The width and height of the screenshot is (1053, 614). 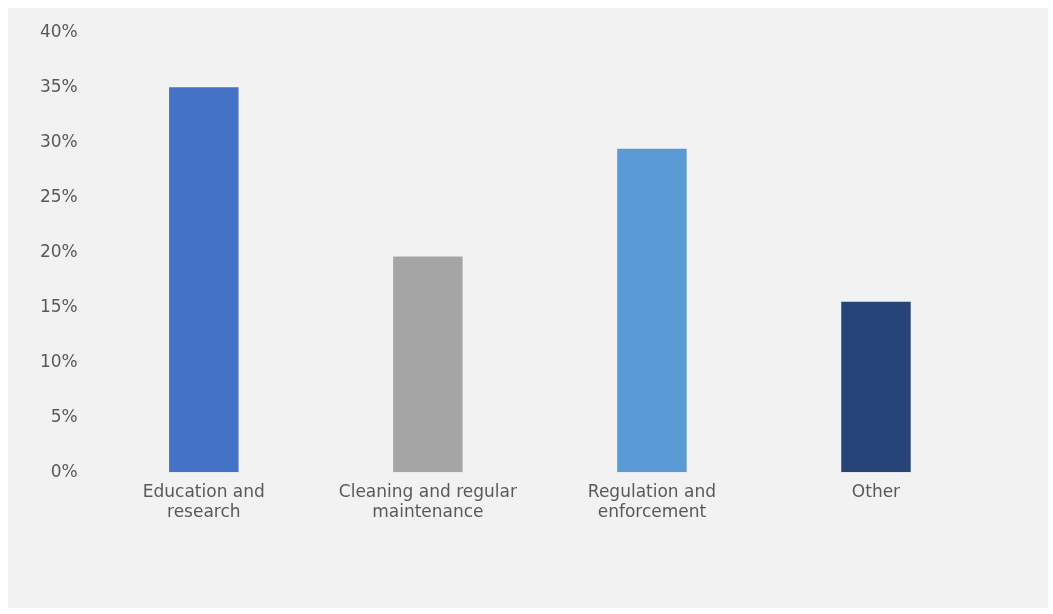 What do you see at coordinates (58, 195) in the screenshot?
I see `y-tick-label: 25%` at bounding box center [58, 195].